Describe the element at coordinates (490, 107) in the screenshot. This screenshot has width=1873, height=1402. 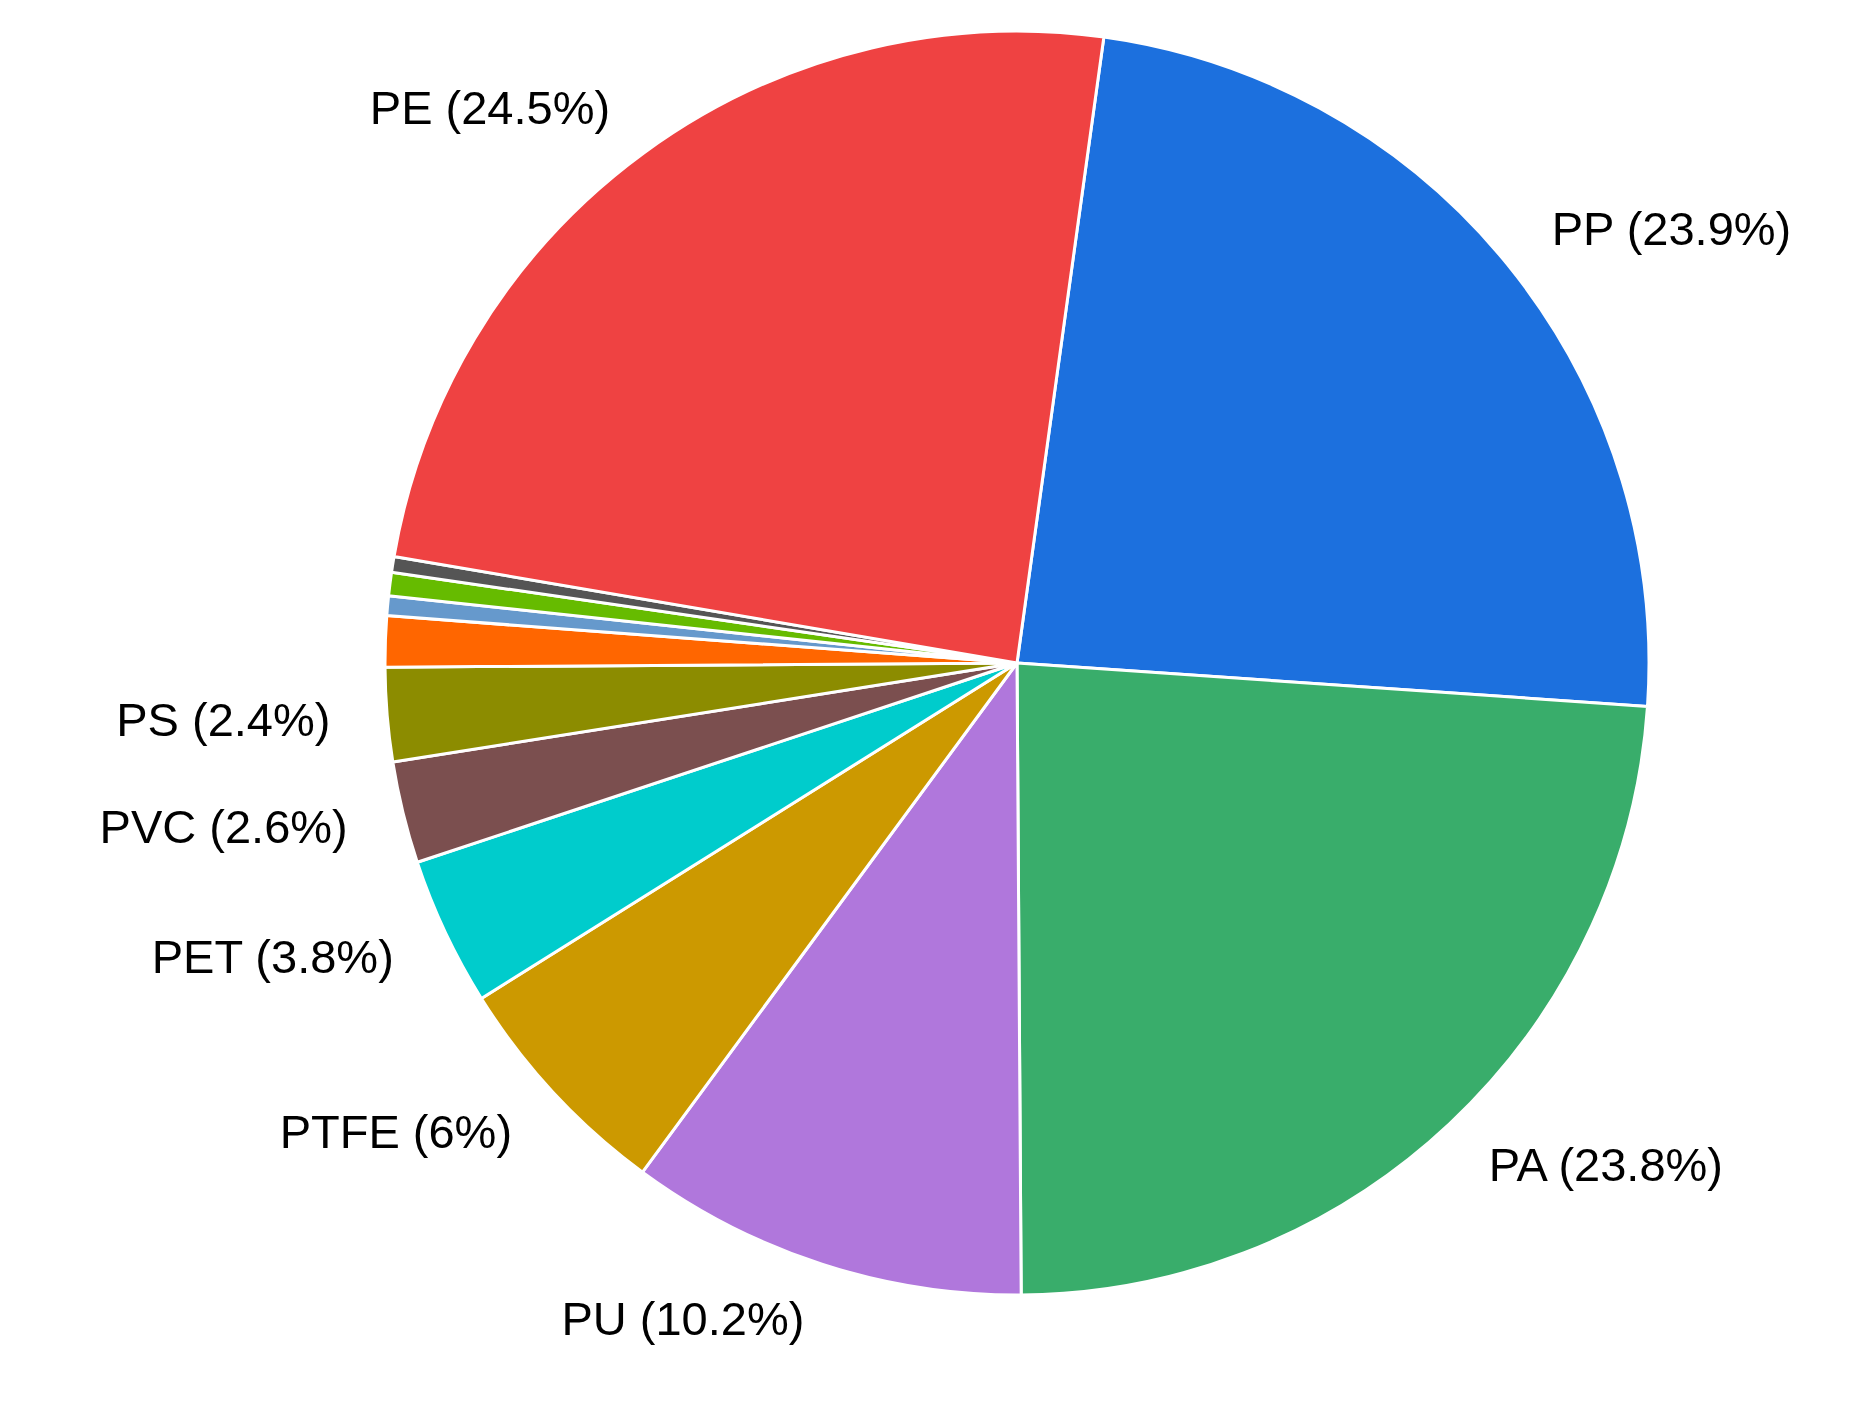
I see `slice-label: PE (24.5%)` at that location.